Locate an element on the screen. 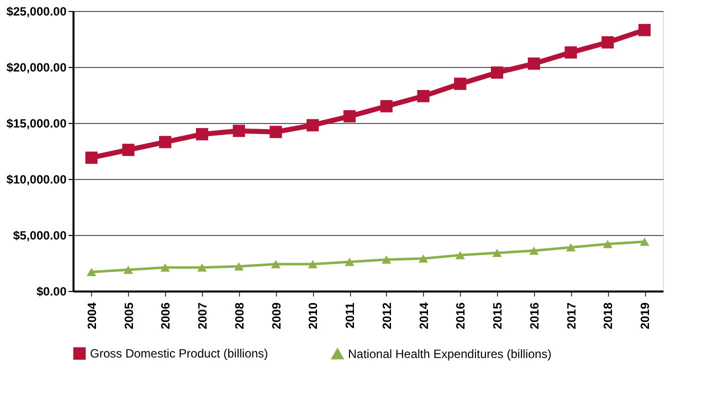 Image resolution: width=705 pixels, height=412 pixels. x-tick-label: 2007 is located at coordinates (203, 316).